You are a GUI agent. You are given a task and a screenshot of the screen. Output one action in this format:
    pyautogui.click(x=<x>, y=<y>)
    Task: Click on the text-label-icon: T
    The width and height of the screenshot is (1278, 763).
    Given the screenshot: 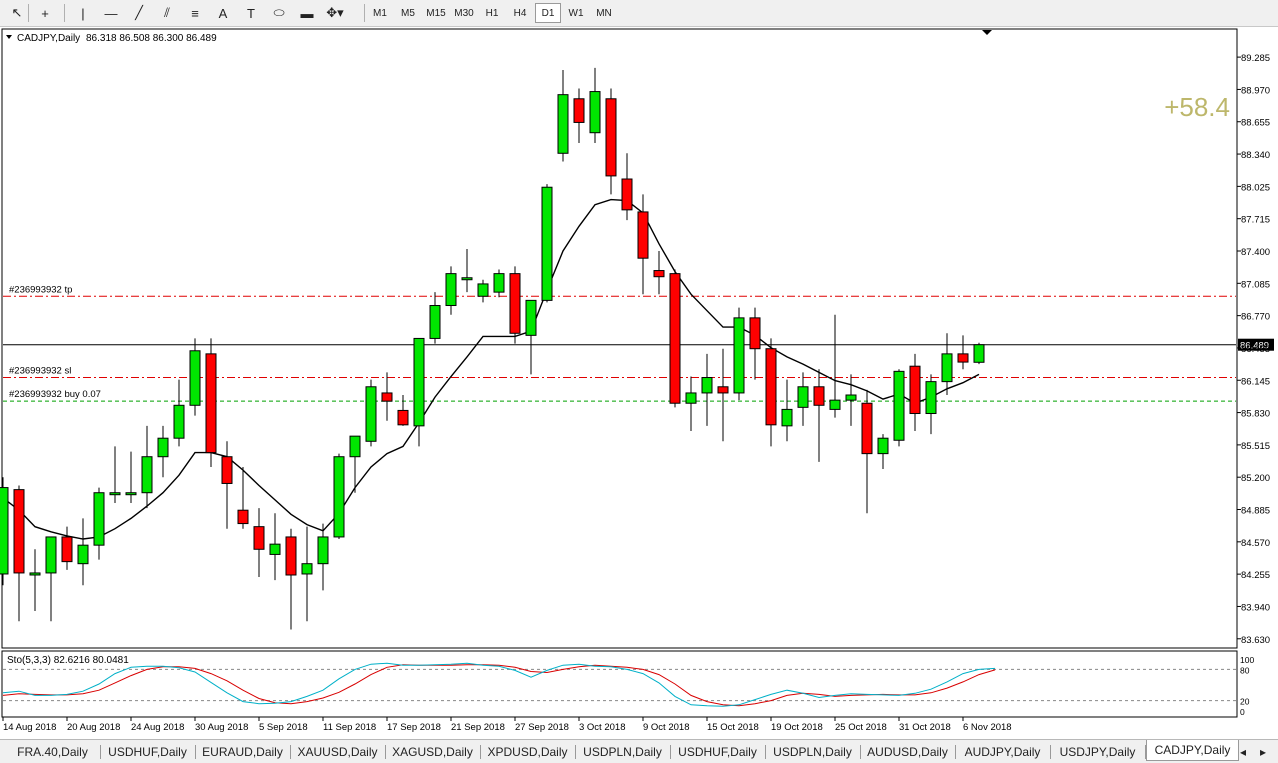 What is the action you would take?
    pyautogui.click(x=251, y=13)
    